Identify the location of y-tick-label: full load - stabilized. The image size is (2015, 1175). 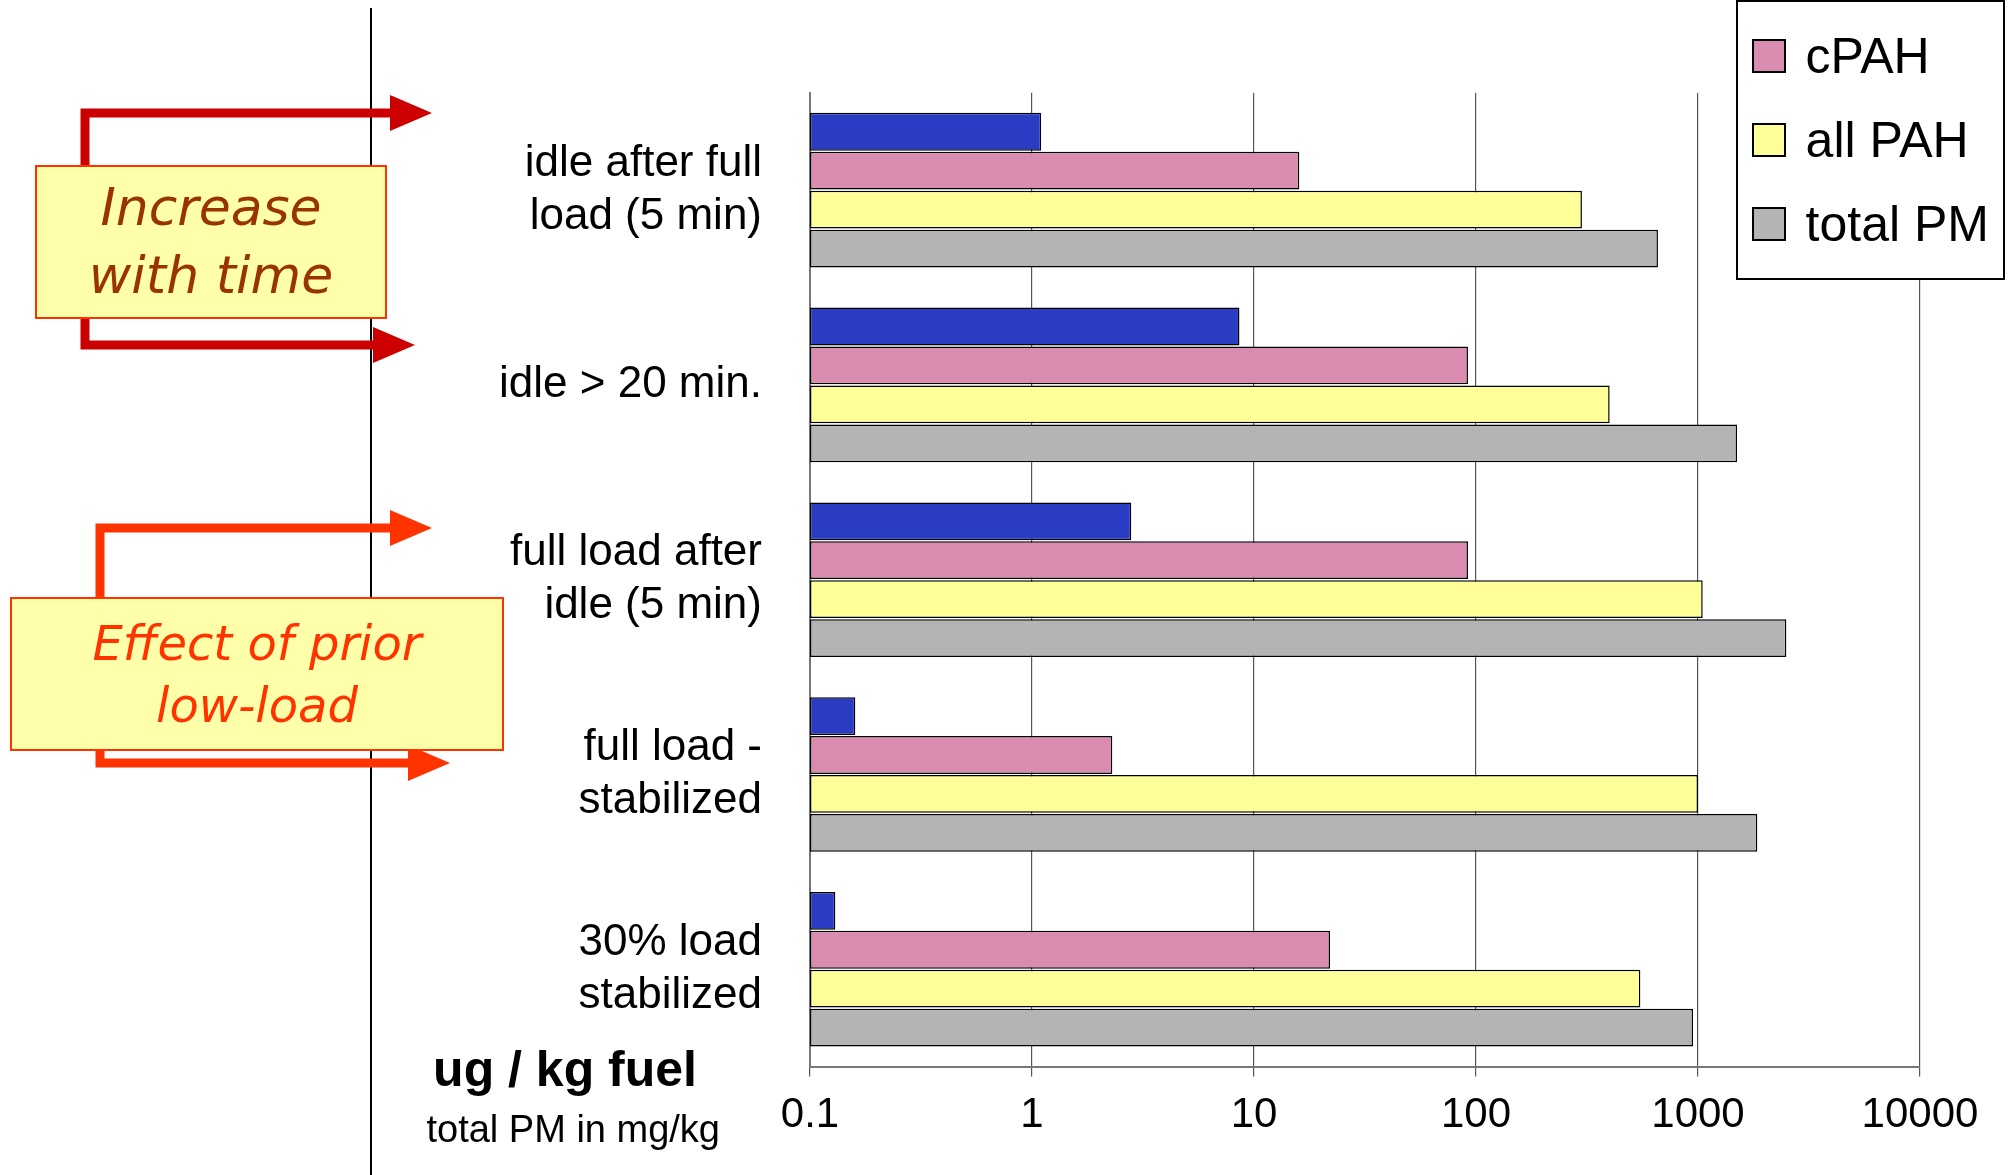
(670, 771).